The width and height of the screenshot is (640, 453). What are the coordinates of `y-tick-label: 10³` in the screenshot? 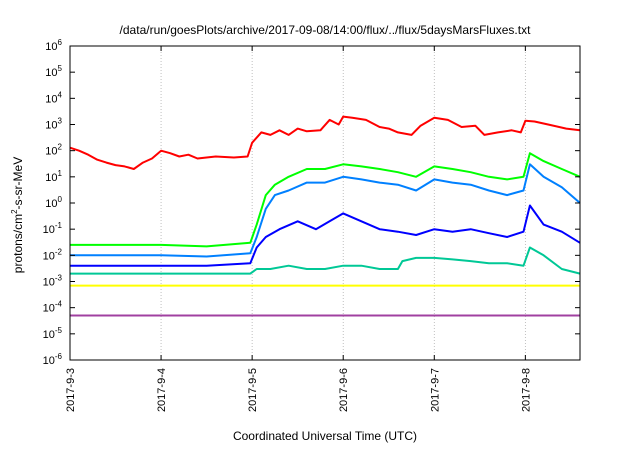 It's located at (53, 124).